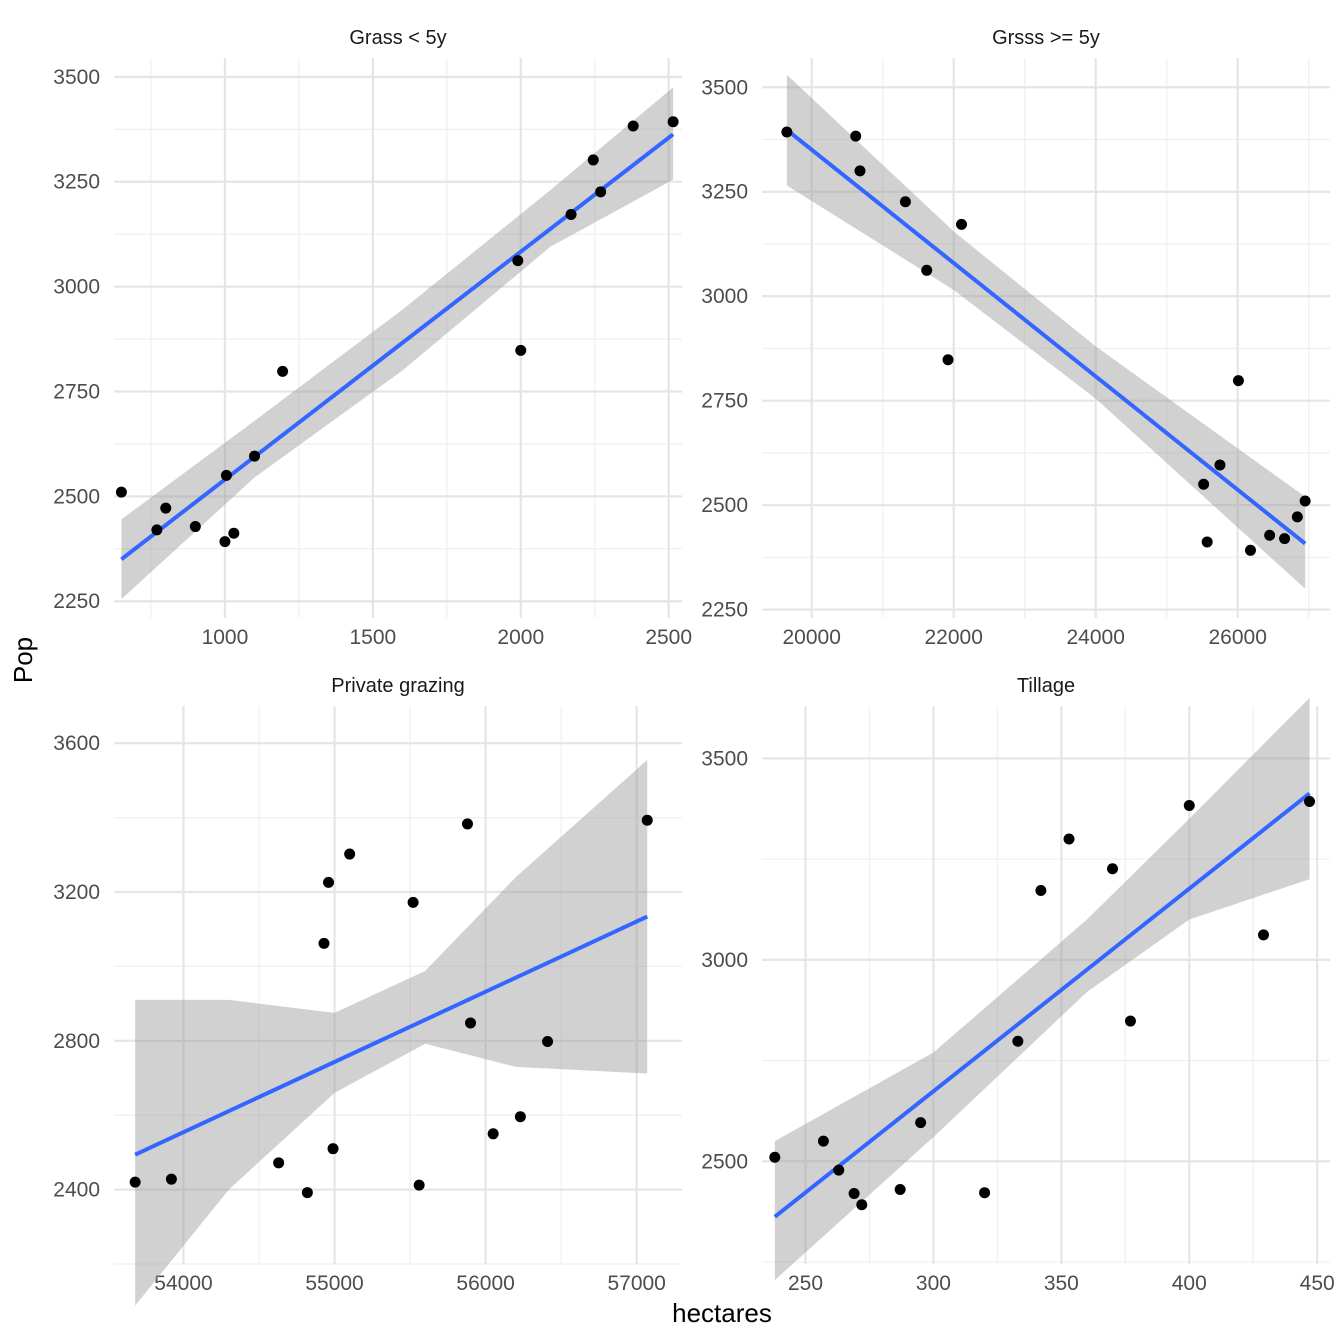 This screenshot has width=1344, height=1344. What do you see at coordinates (23, 660) in the screenshot?
I see `y-axis-title: Pop` at bounding box center [23, 660].